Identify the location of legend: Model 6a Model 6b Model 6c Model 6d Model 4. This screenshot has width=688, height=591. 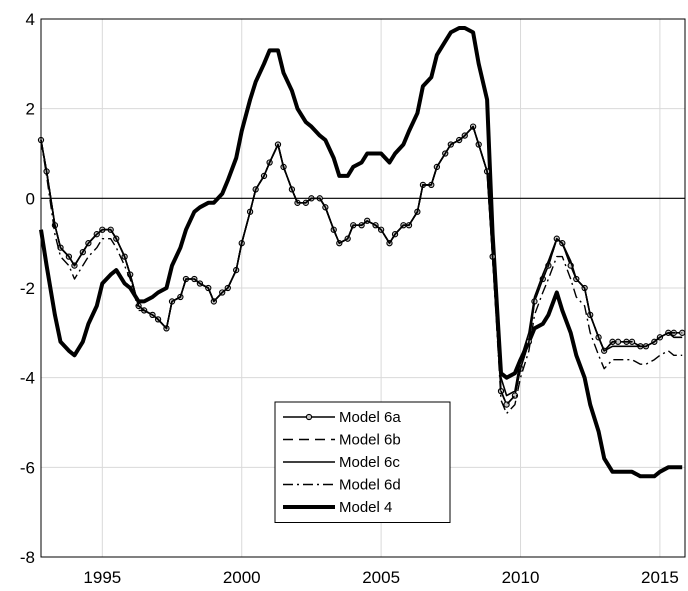
(362, 462).